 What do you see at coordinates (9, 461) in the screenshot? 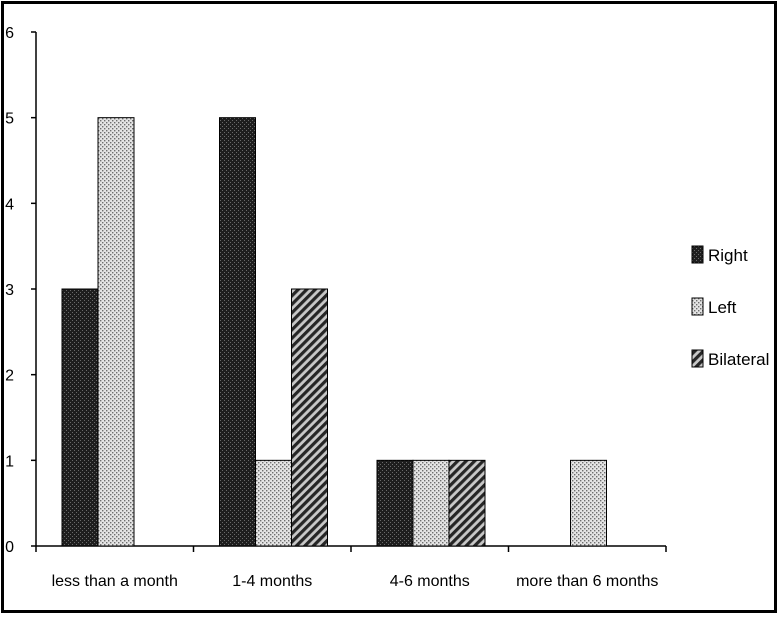
I see `y-tick-label: 1` at bounding box center [9, 461].